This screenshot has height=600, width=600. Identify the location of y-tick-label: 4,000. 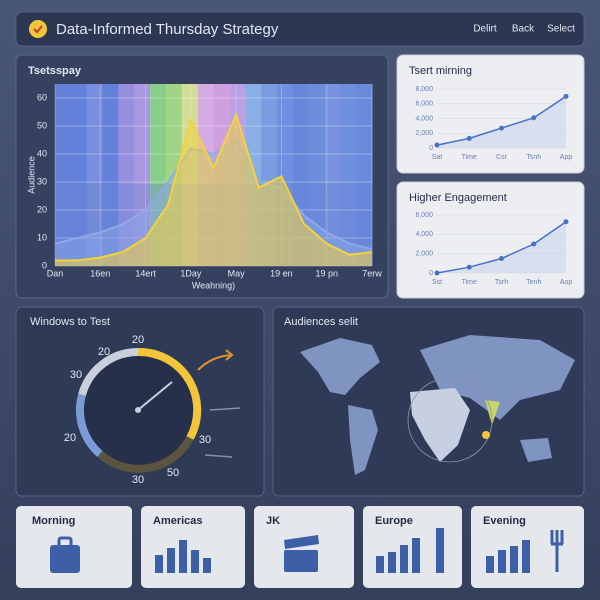
(424, 118).